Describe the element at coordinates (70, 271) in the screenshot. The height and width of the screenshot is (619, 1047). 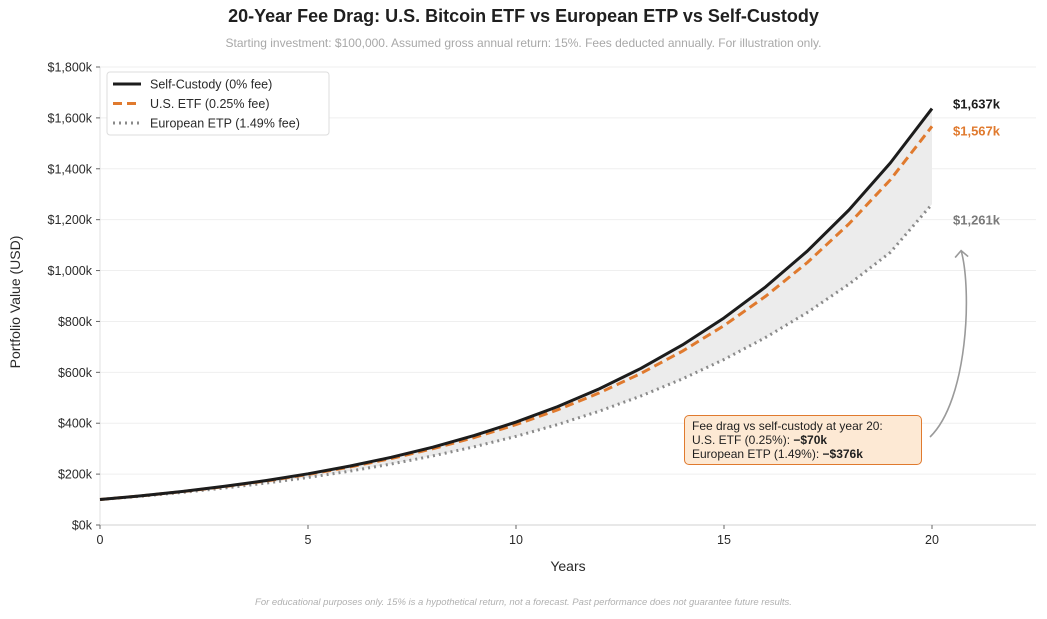
I see `y-tick-label: $1,000k` at that location.